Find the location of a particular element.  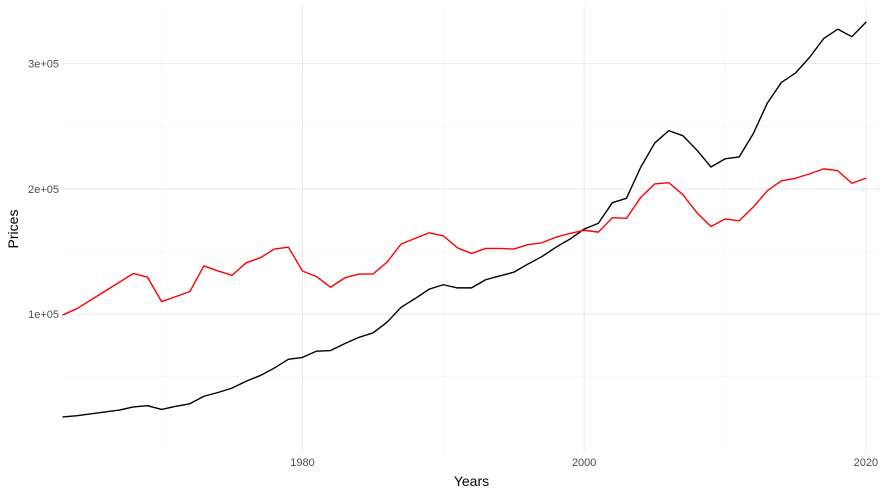

x-axis-title: Years is located at coordinates (471, 481).